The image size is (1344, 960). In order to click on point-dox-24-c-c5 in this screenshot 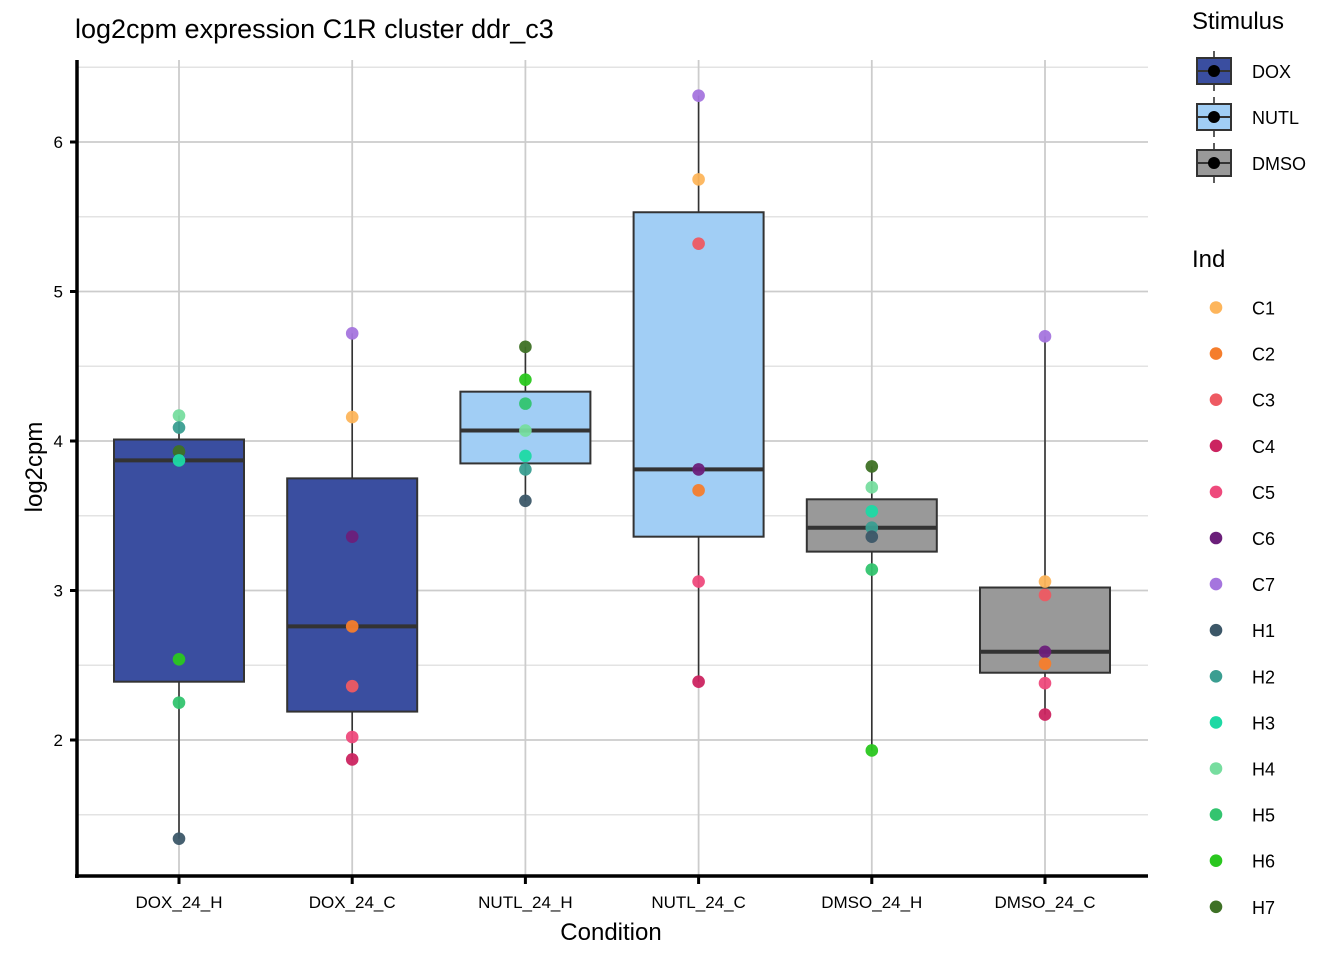, I will do `click(352, 737)`.